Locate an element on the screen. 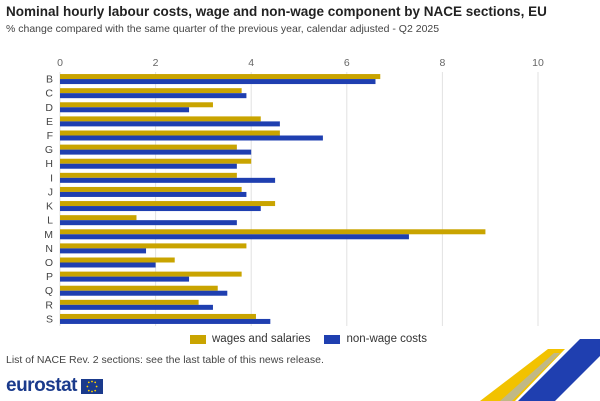  bar-wages-E is located at coordinates (160, 119).